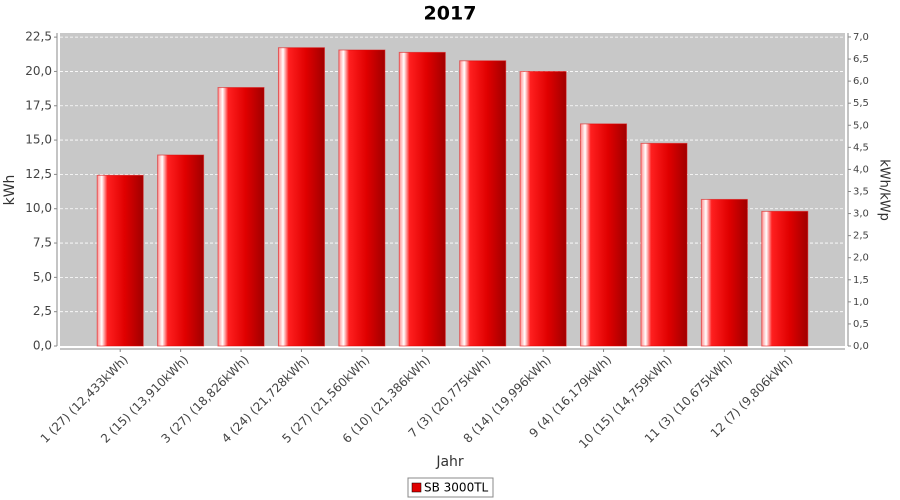 This screenshot has height=500, width=900. Describe the element at coordinates (861, 346) in the screenshot. I see `y2-tick-label: 0,0` at that location.